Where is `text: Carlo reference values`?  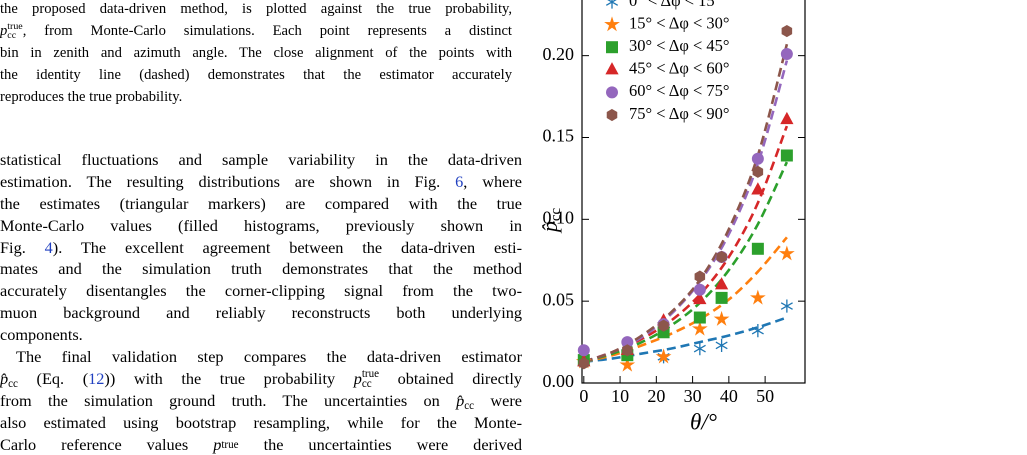
text: Carlo reference values is located at coordinates (107, 444).